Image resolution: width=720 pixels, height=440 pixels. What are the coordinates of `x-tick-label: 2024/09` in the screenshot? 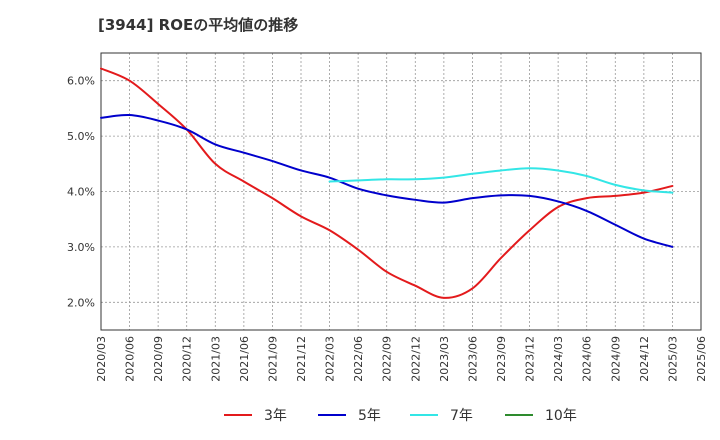 It's located at (615, 359).